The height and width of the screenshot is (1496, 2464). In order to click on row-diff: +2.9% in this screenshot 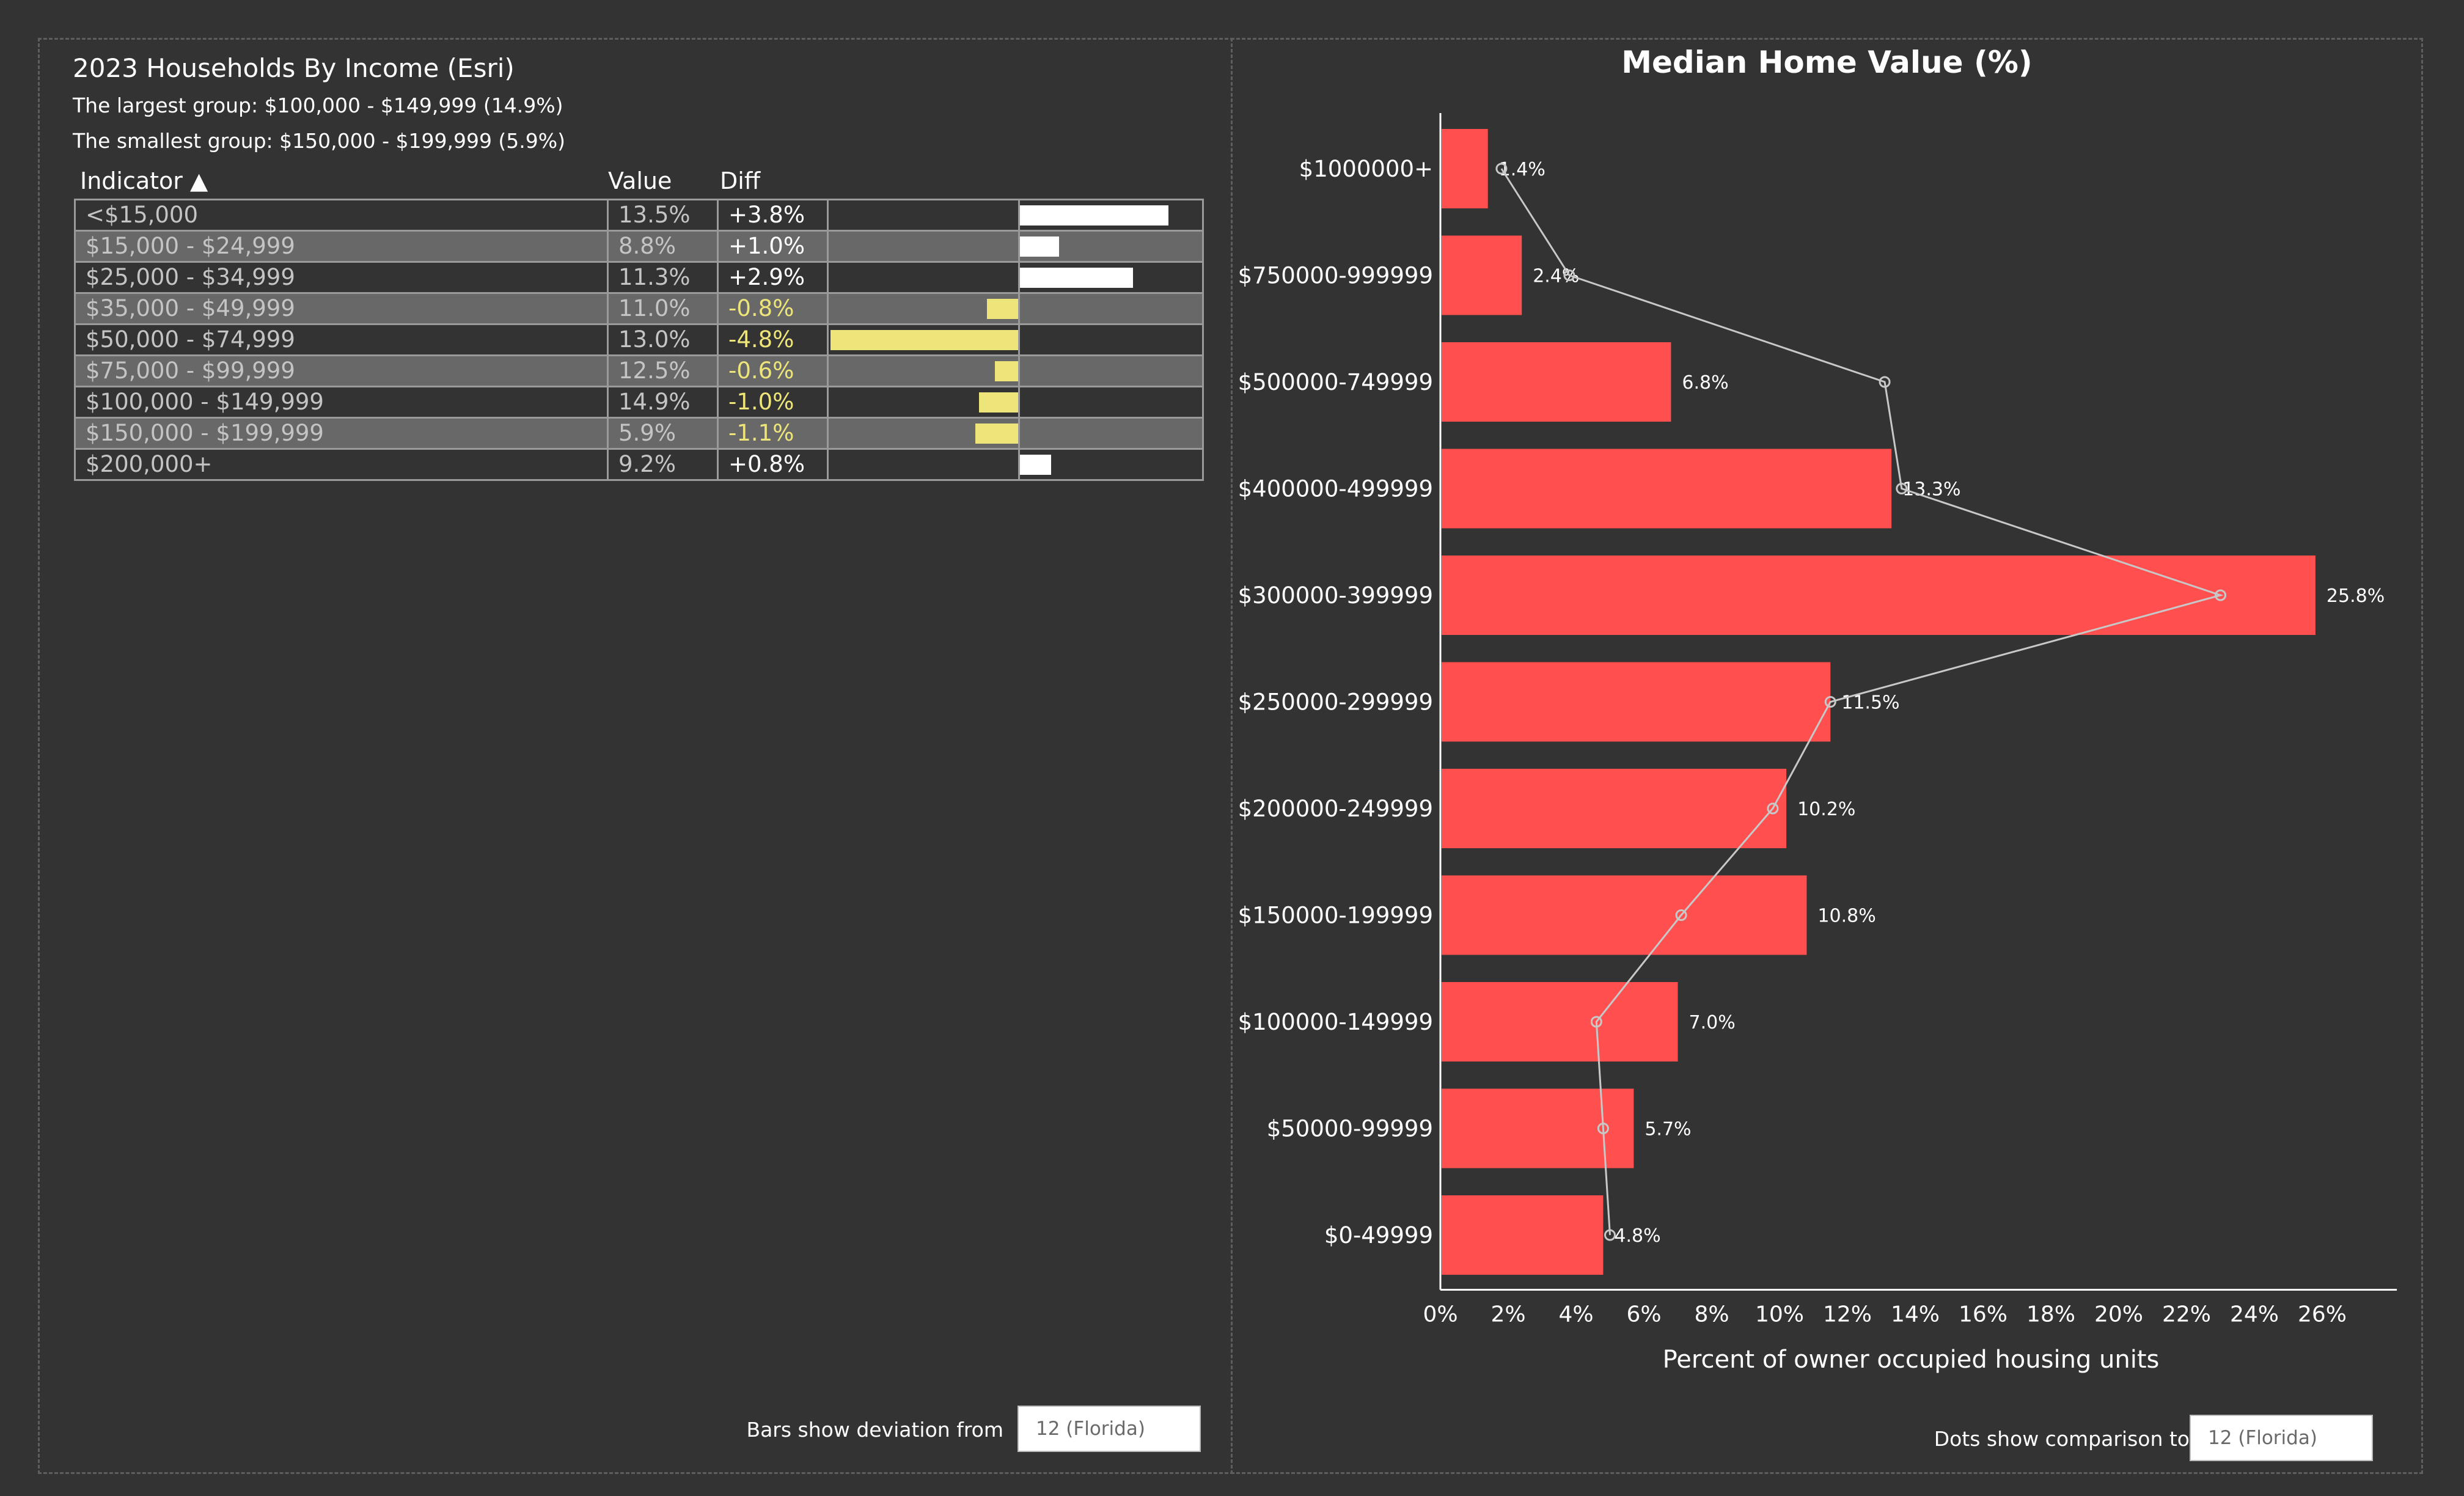, I will do `click(773, 278)`.